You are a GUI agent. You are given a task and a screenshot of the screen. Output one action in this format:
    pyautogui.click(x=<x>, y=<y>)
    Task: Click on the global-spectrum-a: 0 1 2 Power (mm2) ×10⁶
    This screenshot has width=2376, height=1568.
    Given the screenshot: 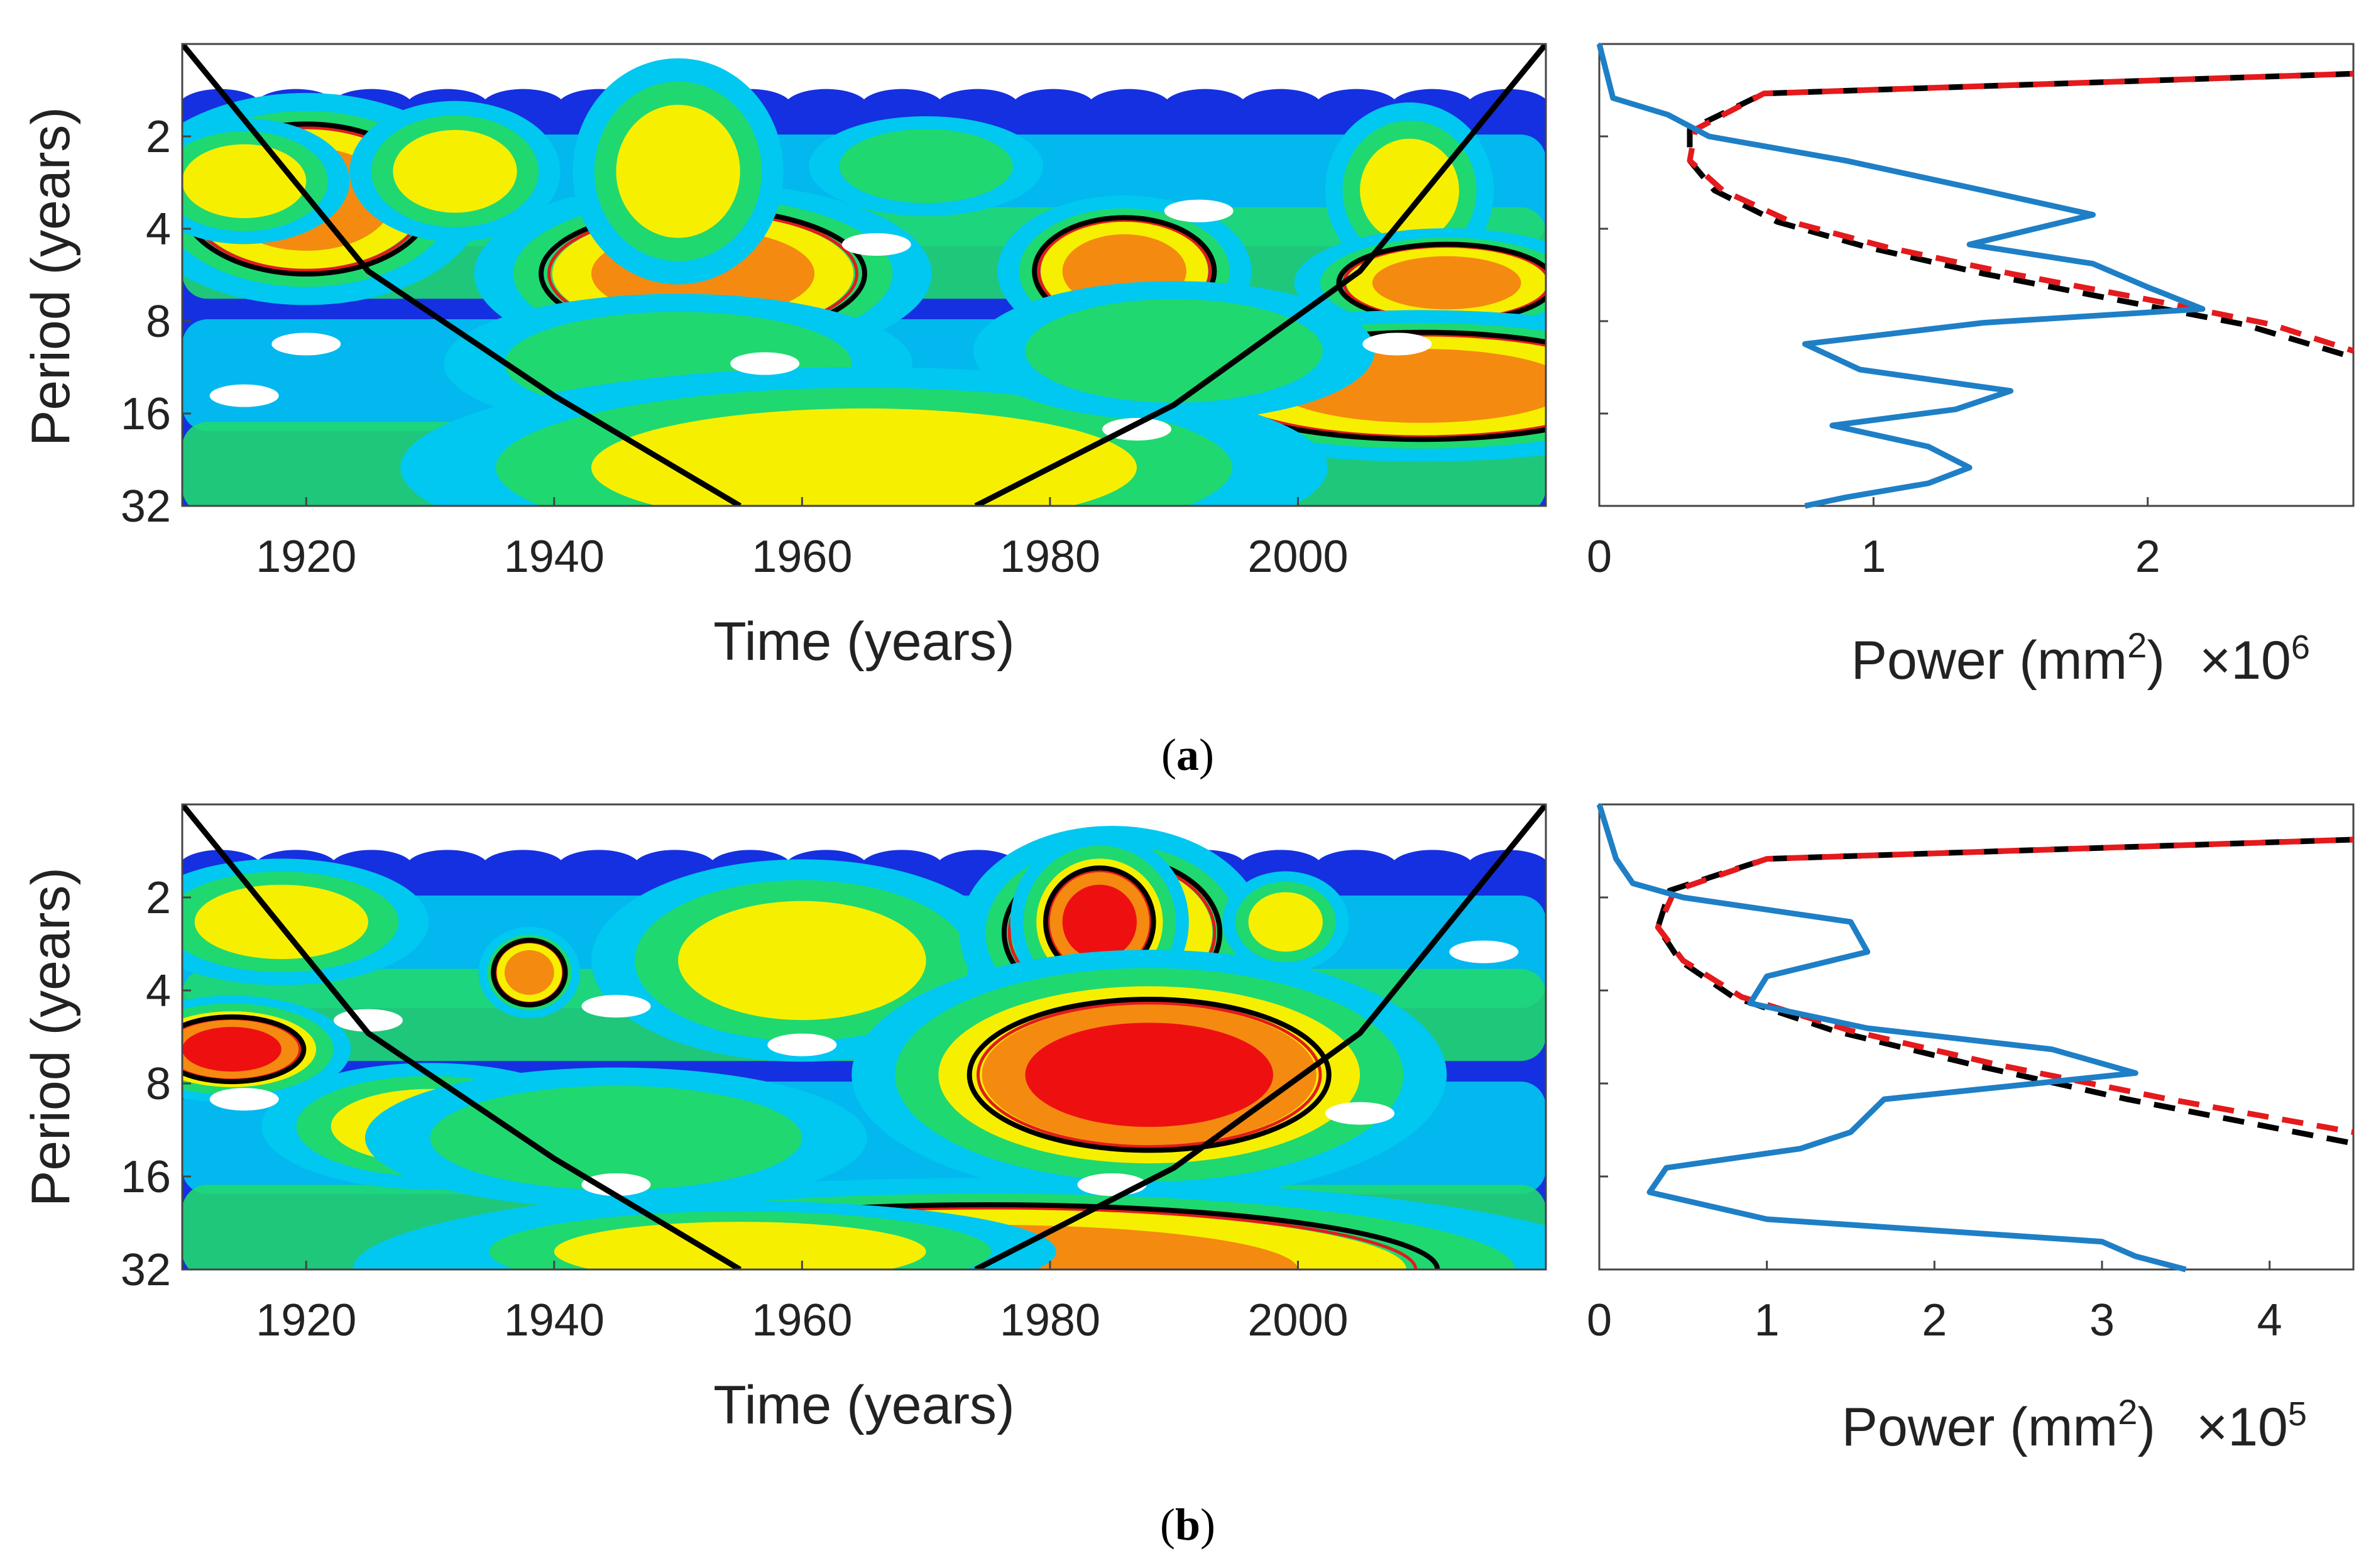 What is the action you would take?
    pyautogui.click(x=1971, y=367)
    